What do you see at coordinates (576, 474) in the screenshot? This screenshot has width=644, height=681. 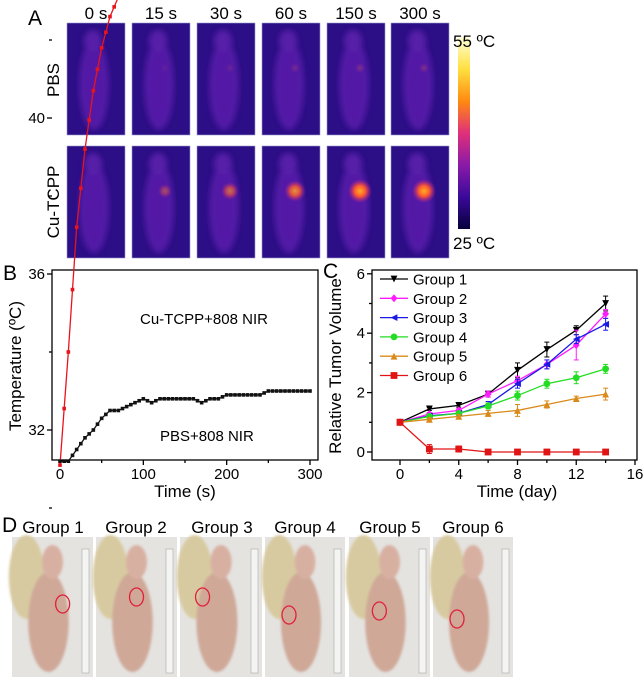 I see `x-tick-label: 12` at bounding box center [576, 474].